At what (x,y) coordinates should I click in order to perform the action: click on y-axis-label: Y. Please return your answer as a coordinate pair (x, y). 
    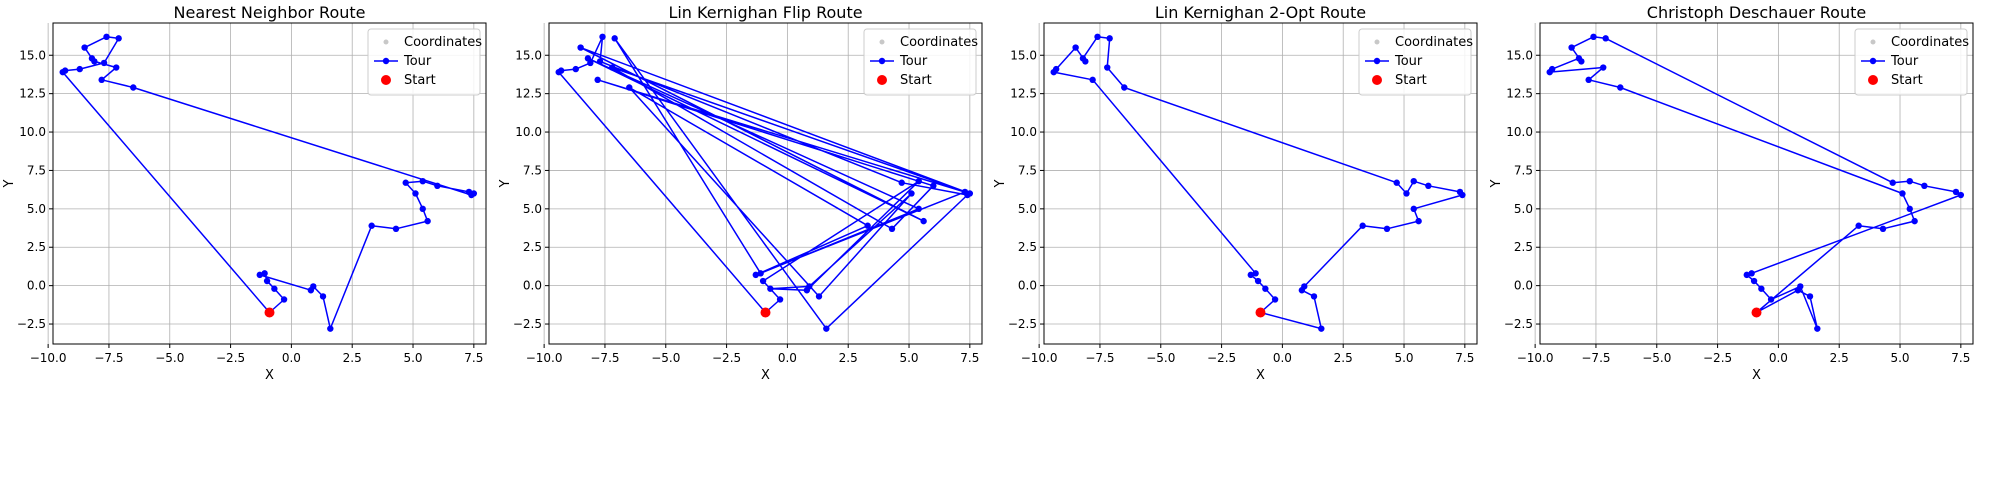
    Looking at the image, I should click on (1000, 183).